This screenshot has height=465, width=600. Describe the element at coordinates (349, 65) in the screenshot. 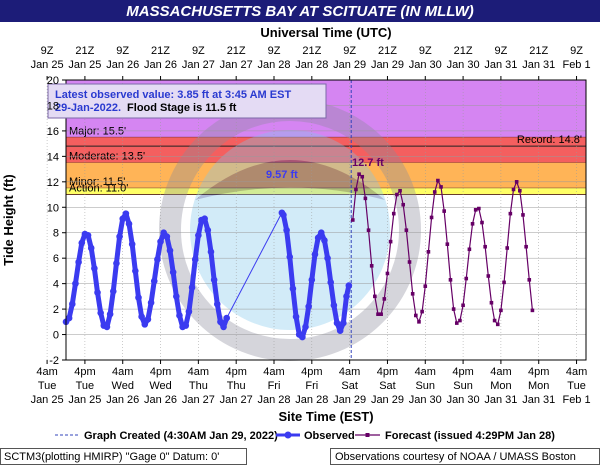

I see `x2-tick-label: Jan 29` at that location.